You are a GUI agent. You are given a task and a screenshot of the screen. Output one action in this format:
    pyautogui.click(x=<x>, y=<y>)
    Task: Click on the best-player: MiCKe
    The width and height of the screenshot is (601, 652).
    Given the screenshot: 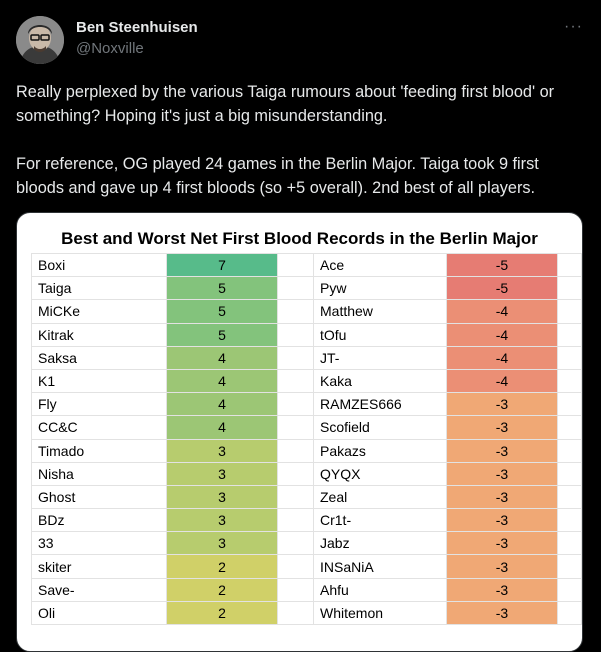 What is the action you would take?
    pyautogui.click(x=99, y=311)
    